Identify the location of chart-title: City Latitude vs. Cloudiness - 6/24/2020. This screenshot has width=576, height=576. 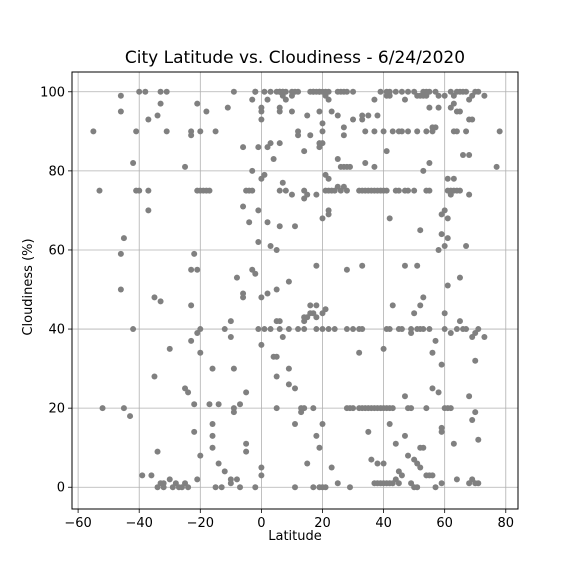
(295, 58).